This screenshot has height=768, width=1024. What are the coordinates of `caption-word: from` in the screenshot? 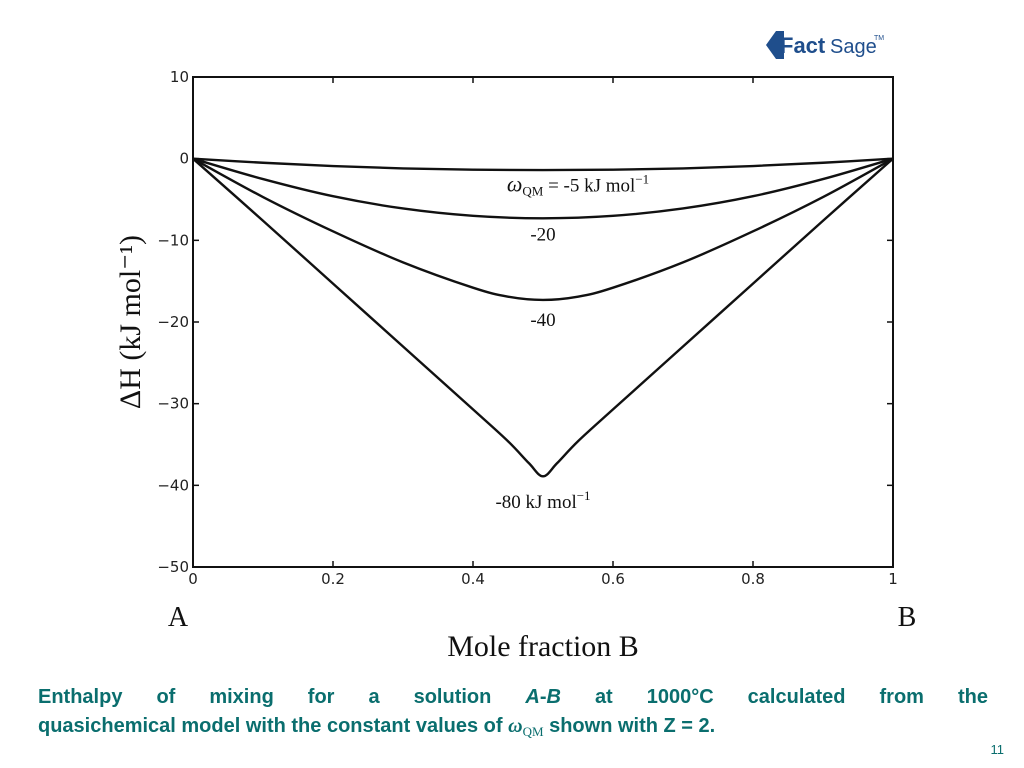 It's located at (901, 697).